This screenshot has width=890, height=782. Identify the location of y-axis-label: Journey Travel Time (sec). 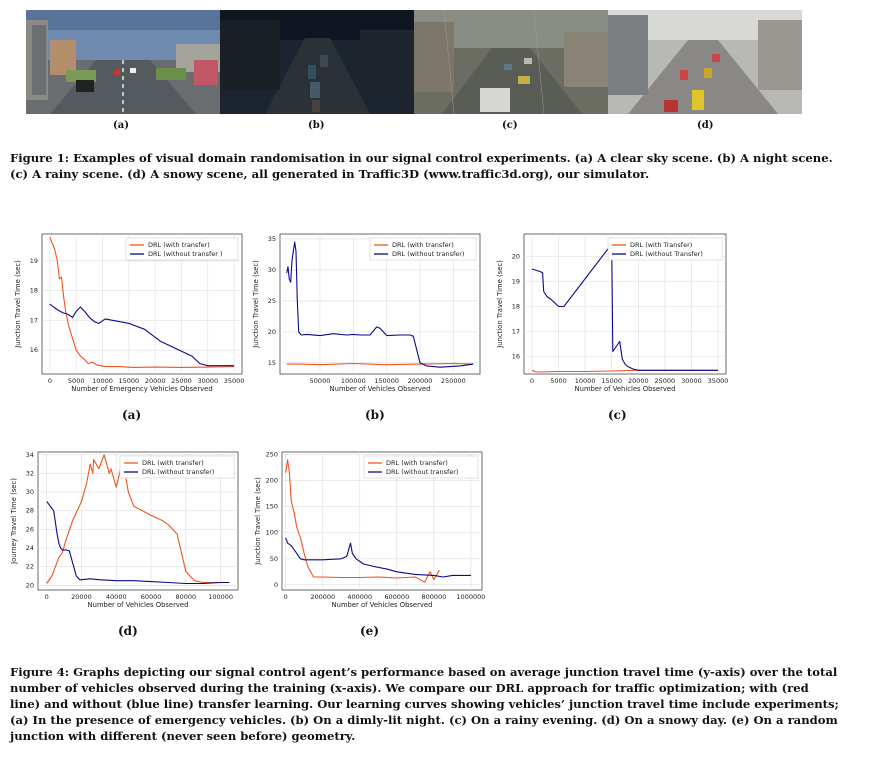
(14, 521).